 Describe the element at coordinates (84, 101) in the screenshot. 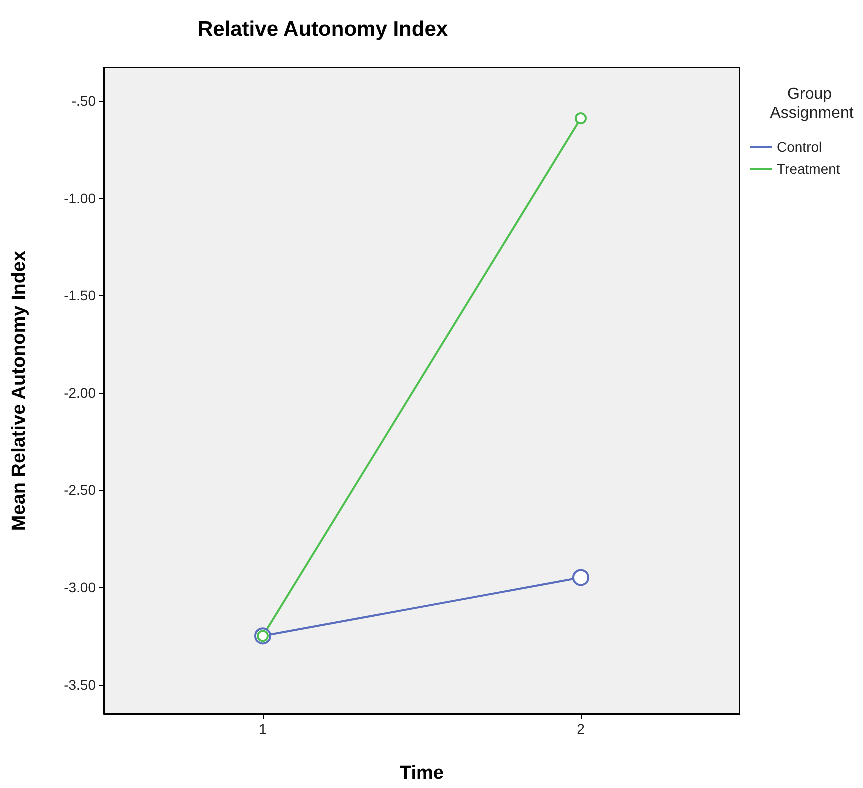

I see `y-tick-label: -.50` at that location.